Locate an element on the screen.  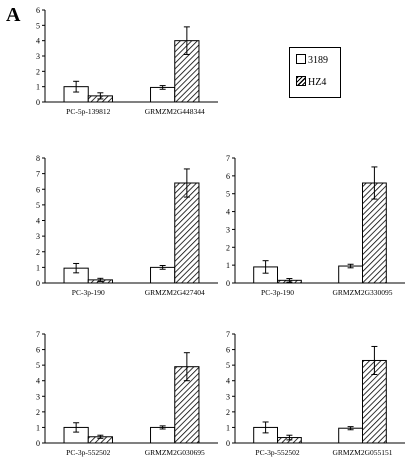
panel-letter: A is located at coordinates (13, 15).